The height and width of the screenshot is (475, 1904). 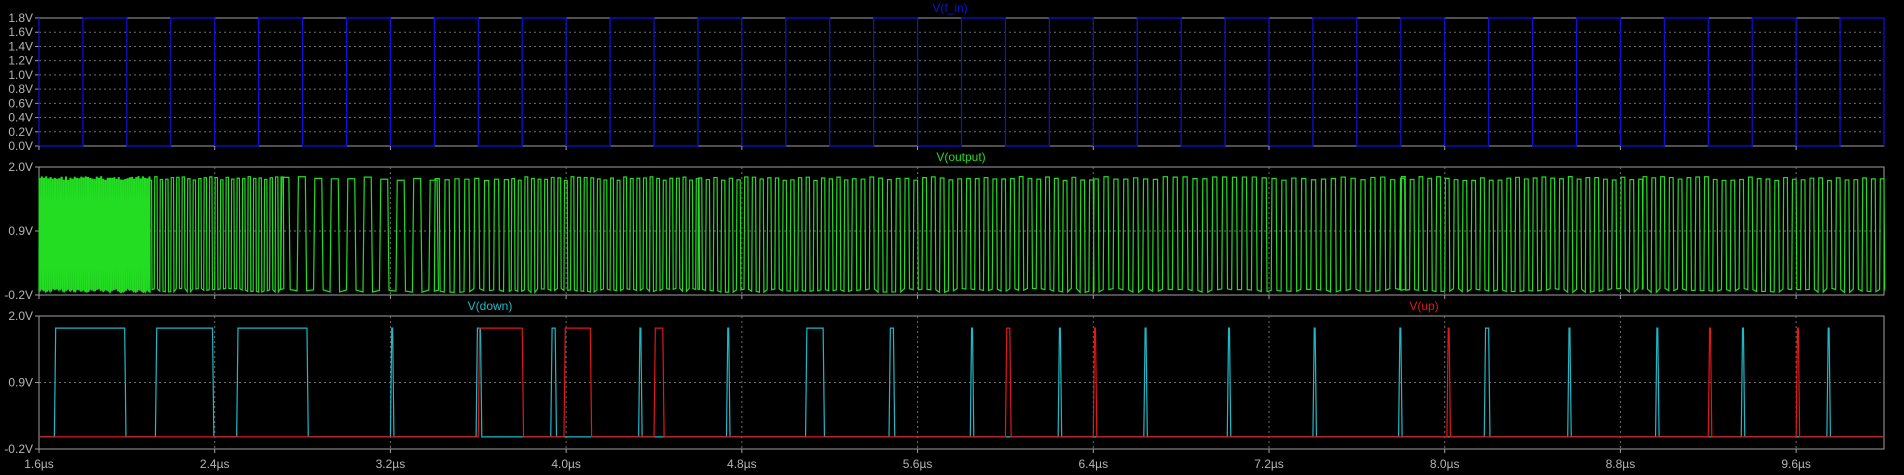 What do you see at coordinates (20, 103) in the screenshot?
I see `y-tick-label: 0.6V` at bounding box center [20, 103].